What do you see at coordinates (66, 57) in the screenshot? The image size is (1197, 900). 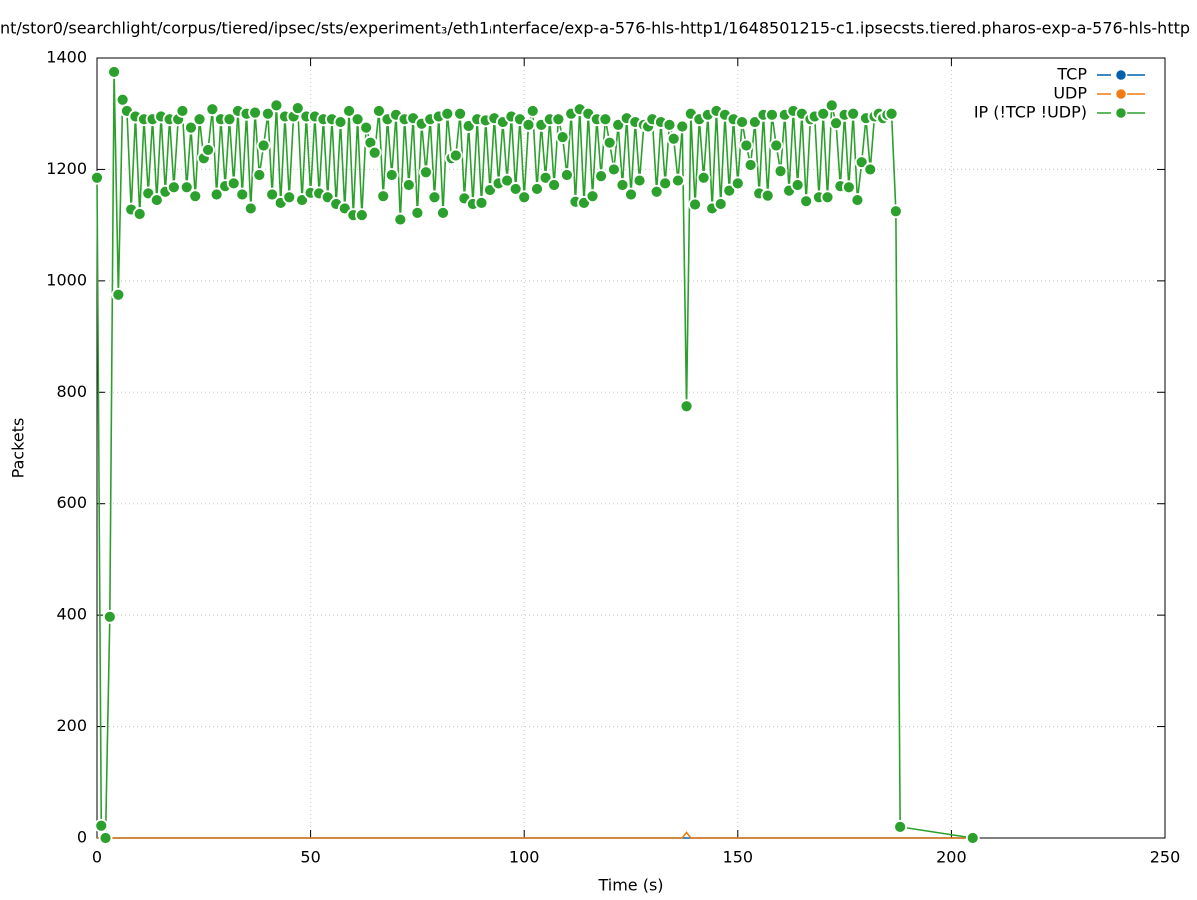 I see `y-tick-label: 1400` at bounding box center [66, 57].